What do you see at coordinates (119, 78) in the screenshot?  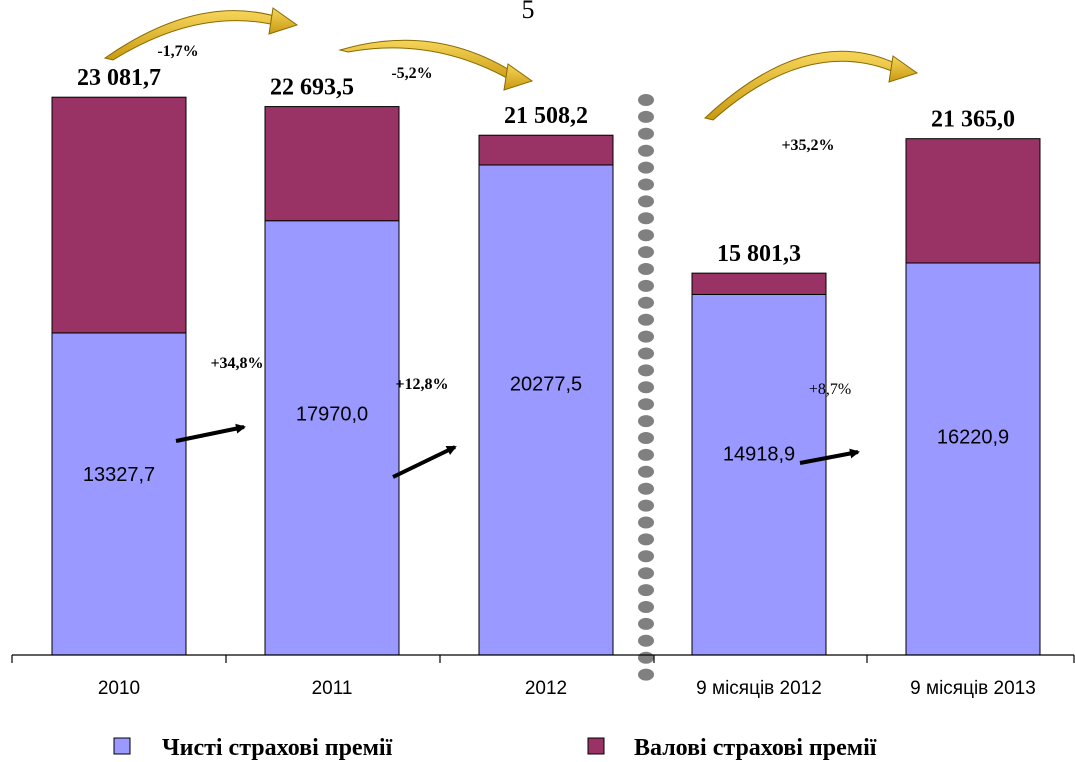 I see `total-label-0: 23 081,7` at bounding box center [119, 78].